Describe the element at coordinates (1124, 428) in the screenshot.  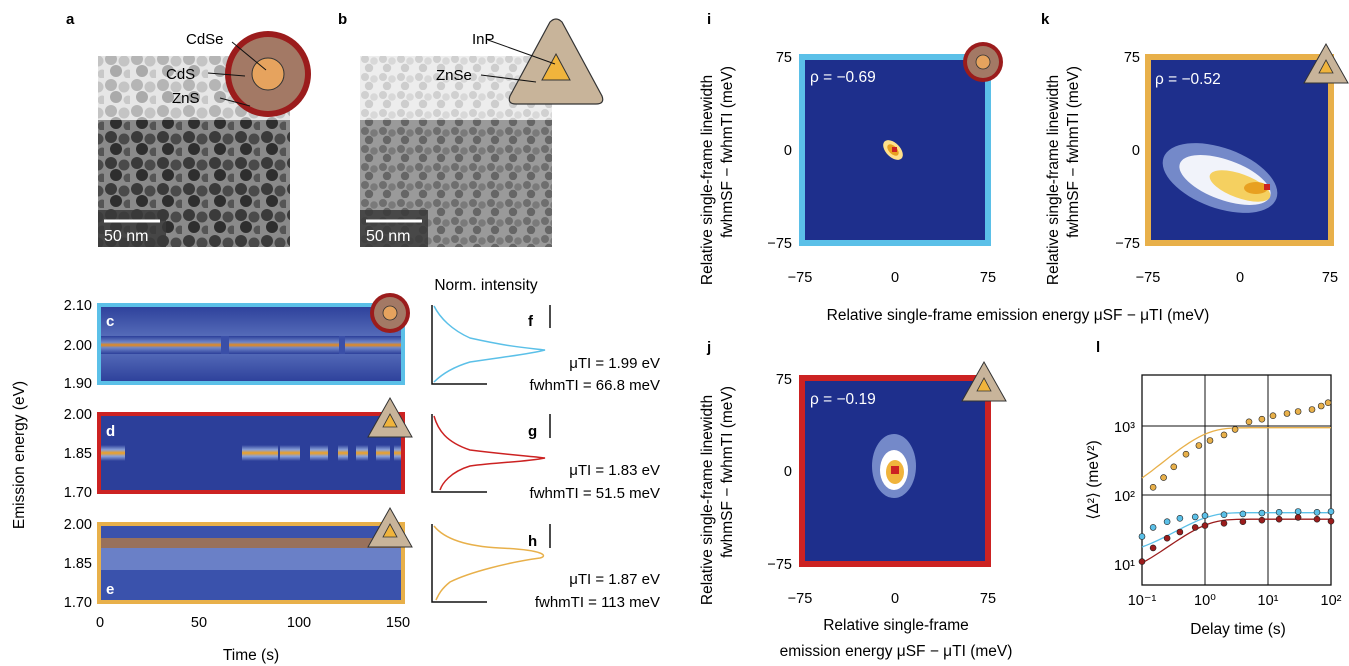
I see `tick-l-y3: 10³` at that location.